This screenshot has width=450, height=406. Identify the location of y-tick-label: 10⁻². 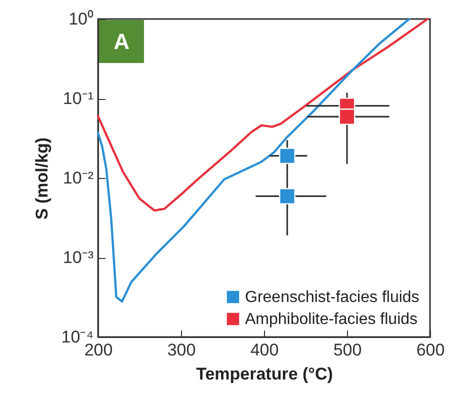
(78, 178).